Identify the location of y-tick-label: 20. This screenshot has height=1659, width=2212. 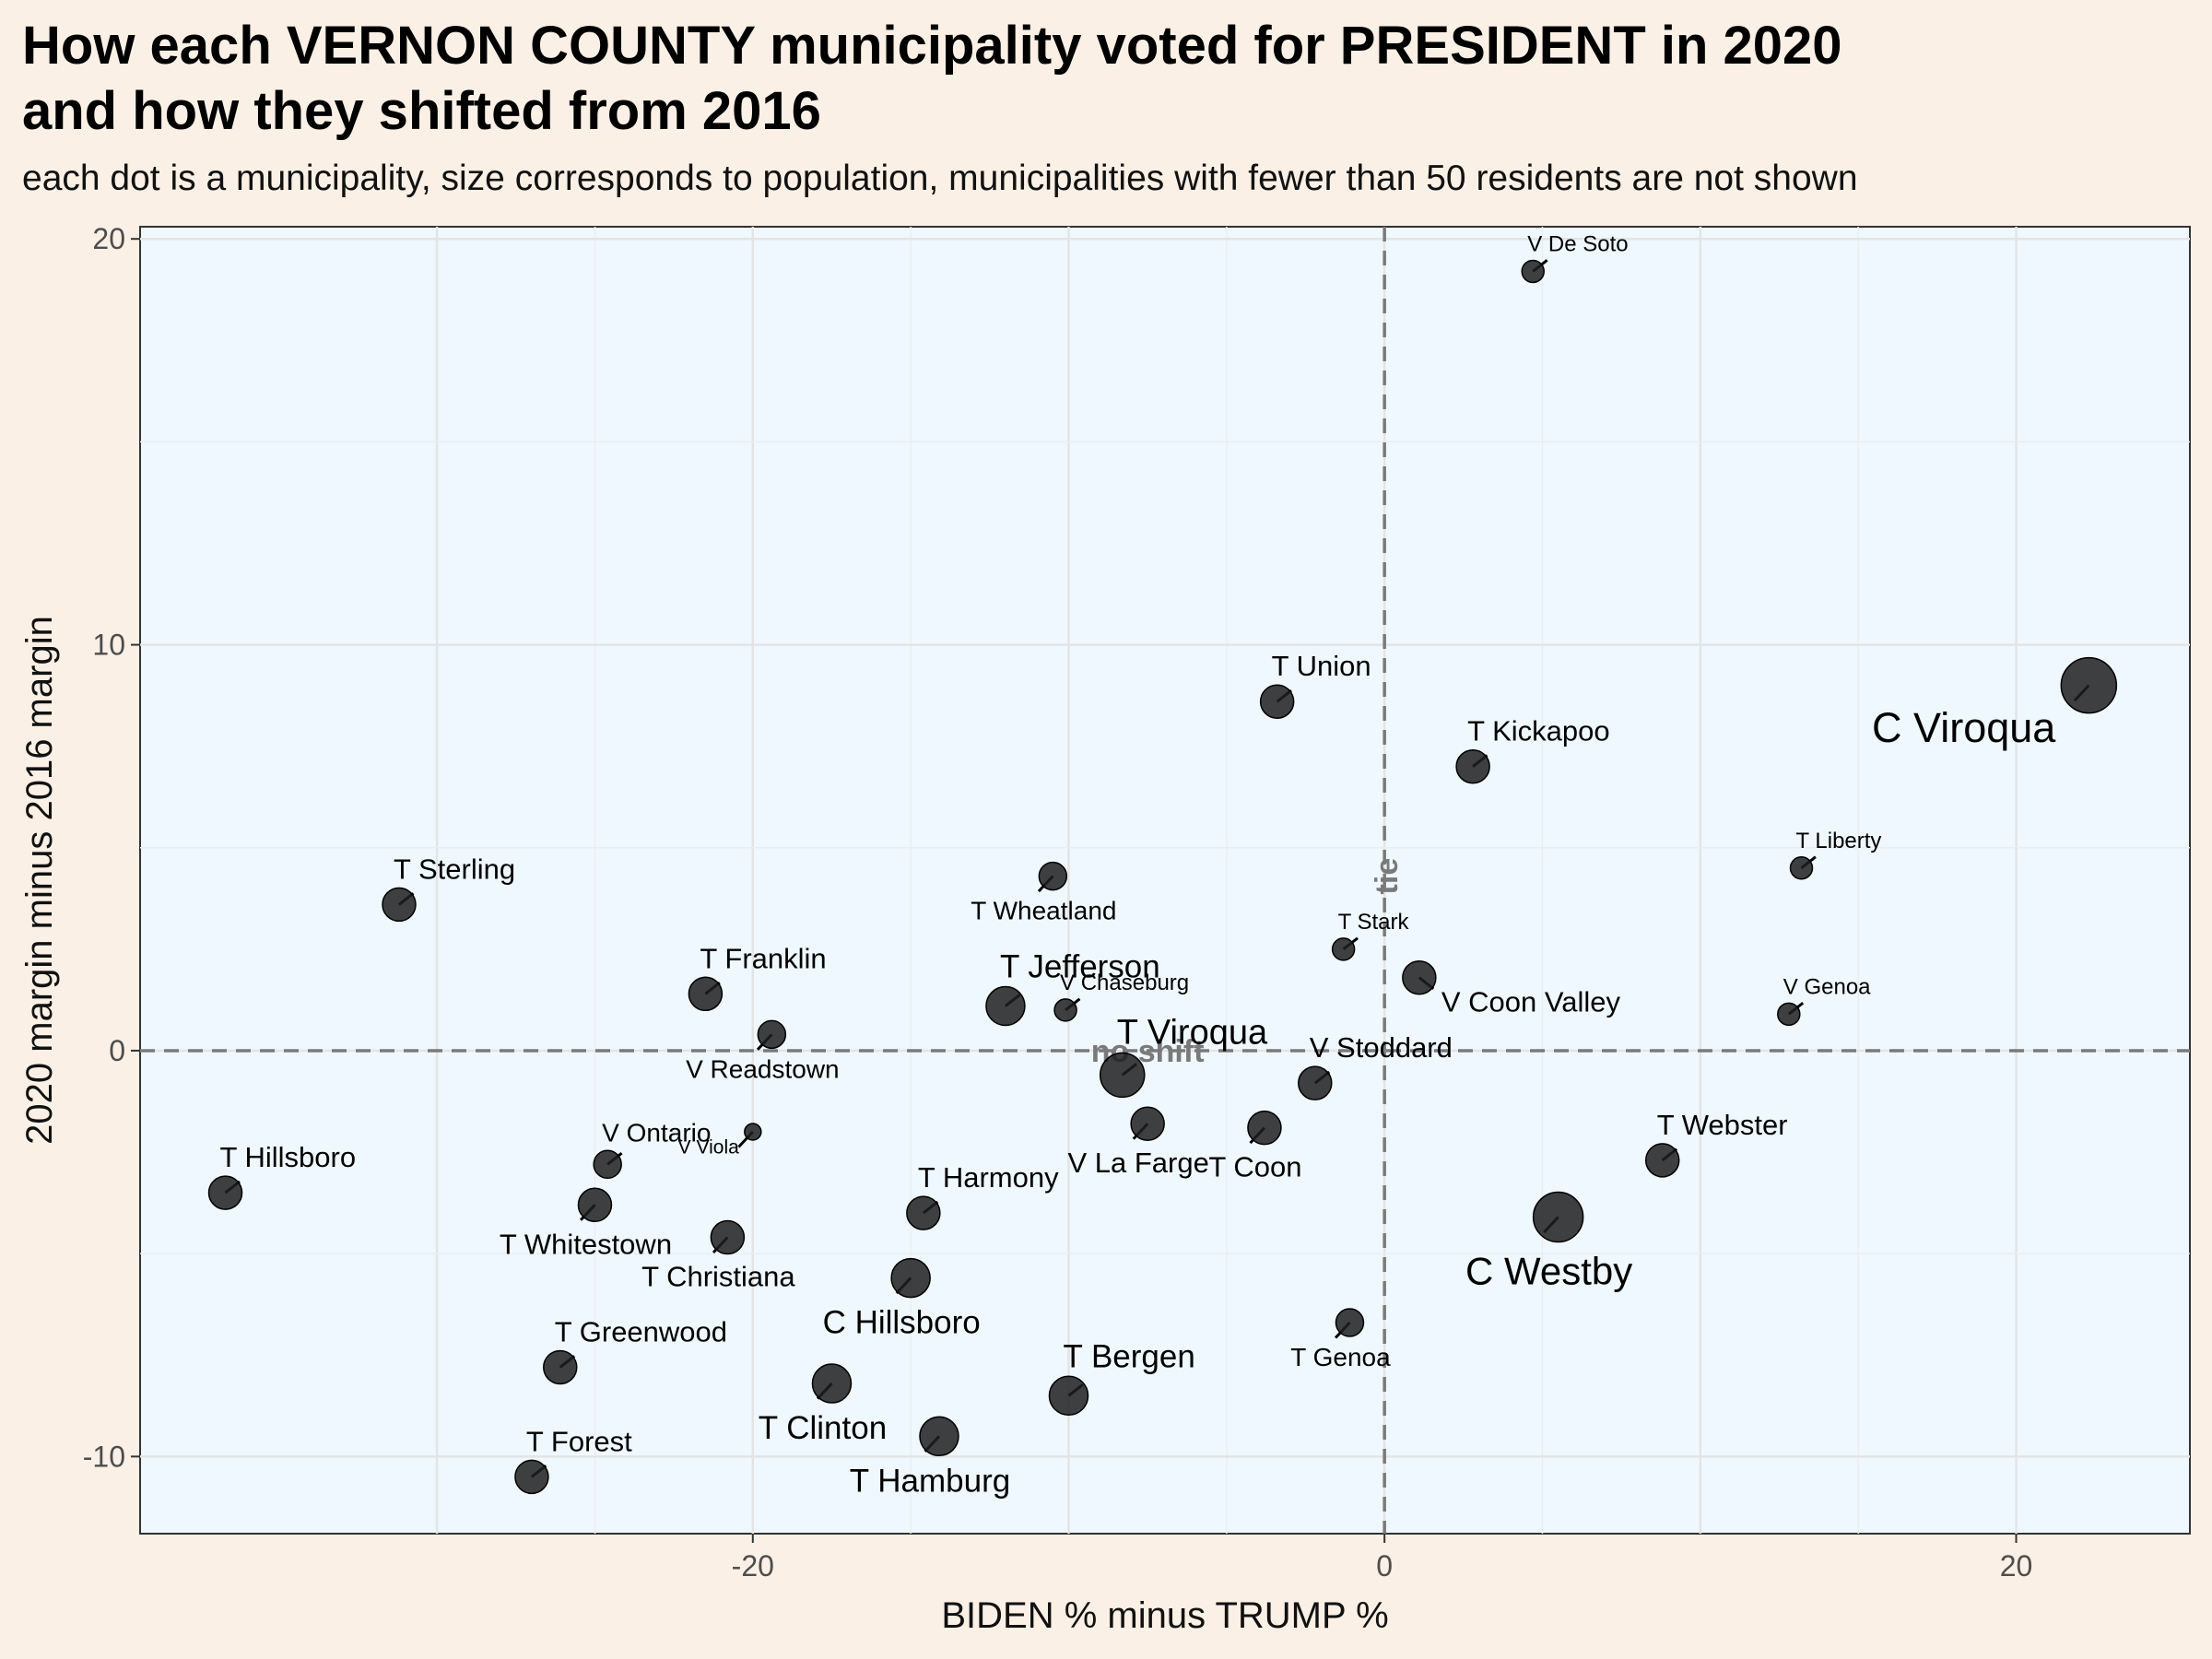
(108, 238).